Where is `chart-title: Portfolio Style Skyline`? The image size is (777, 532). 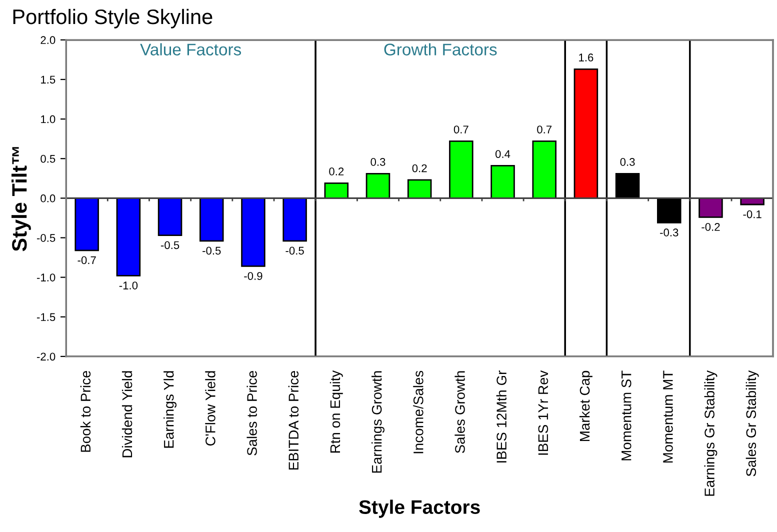 chart-title: Portfolio Style Skyline is located at coordinates (112, 18).